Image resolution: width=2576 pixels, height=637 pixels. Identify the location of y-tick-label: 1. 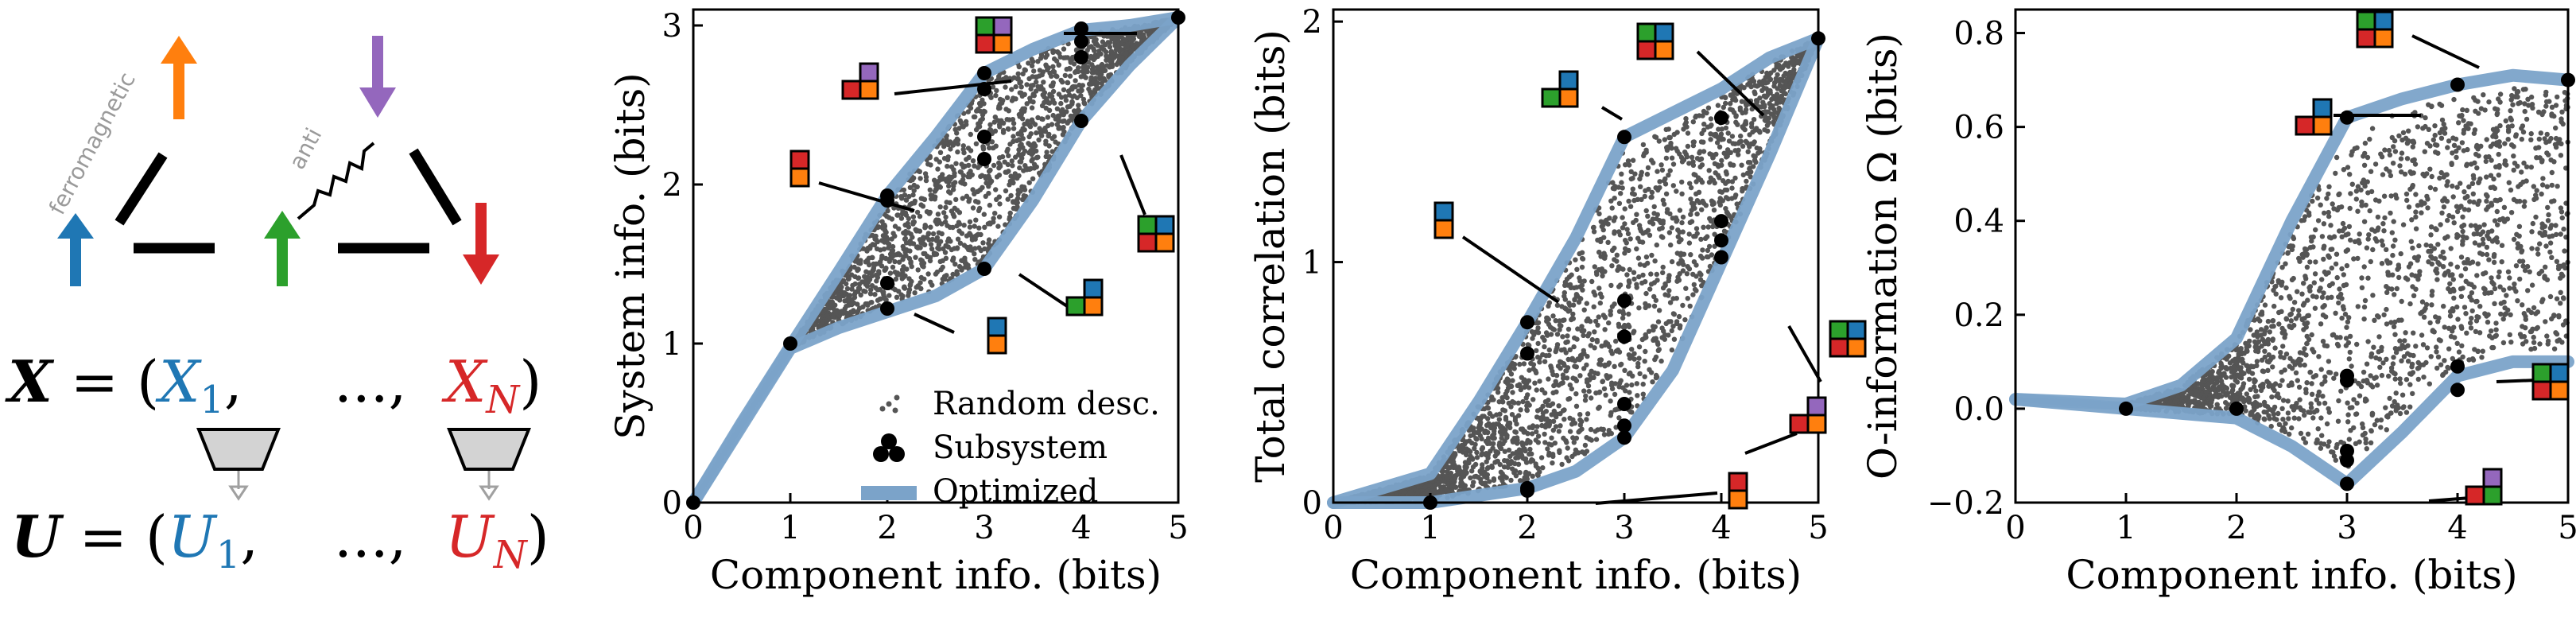
(1312, 263).